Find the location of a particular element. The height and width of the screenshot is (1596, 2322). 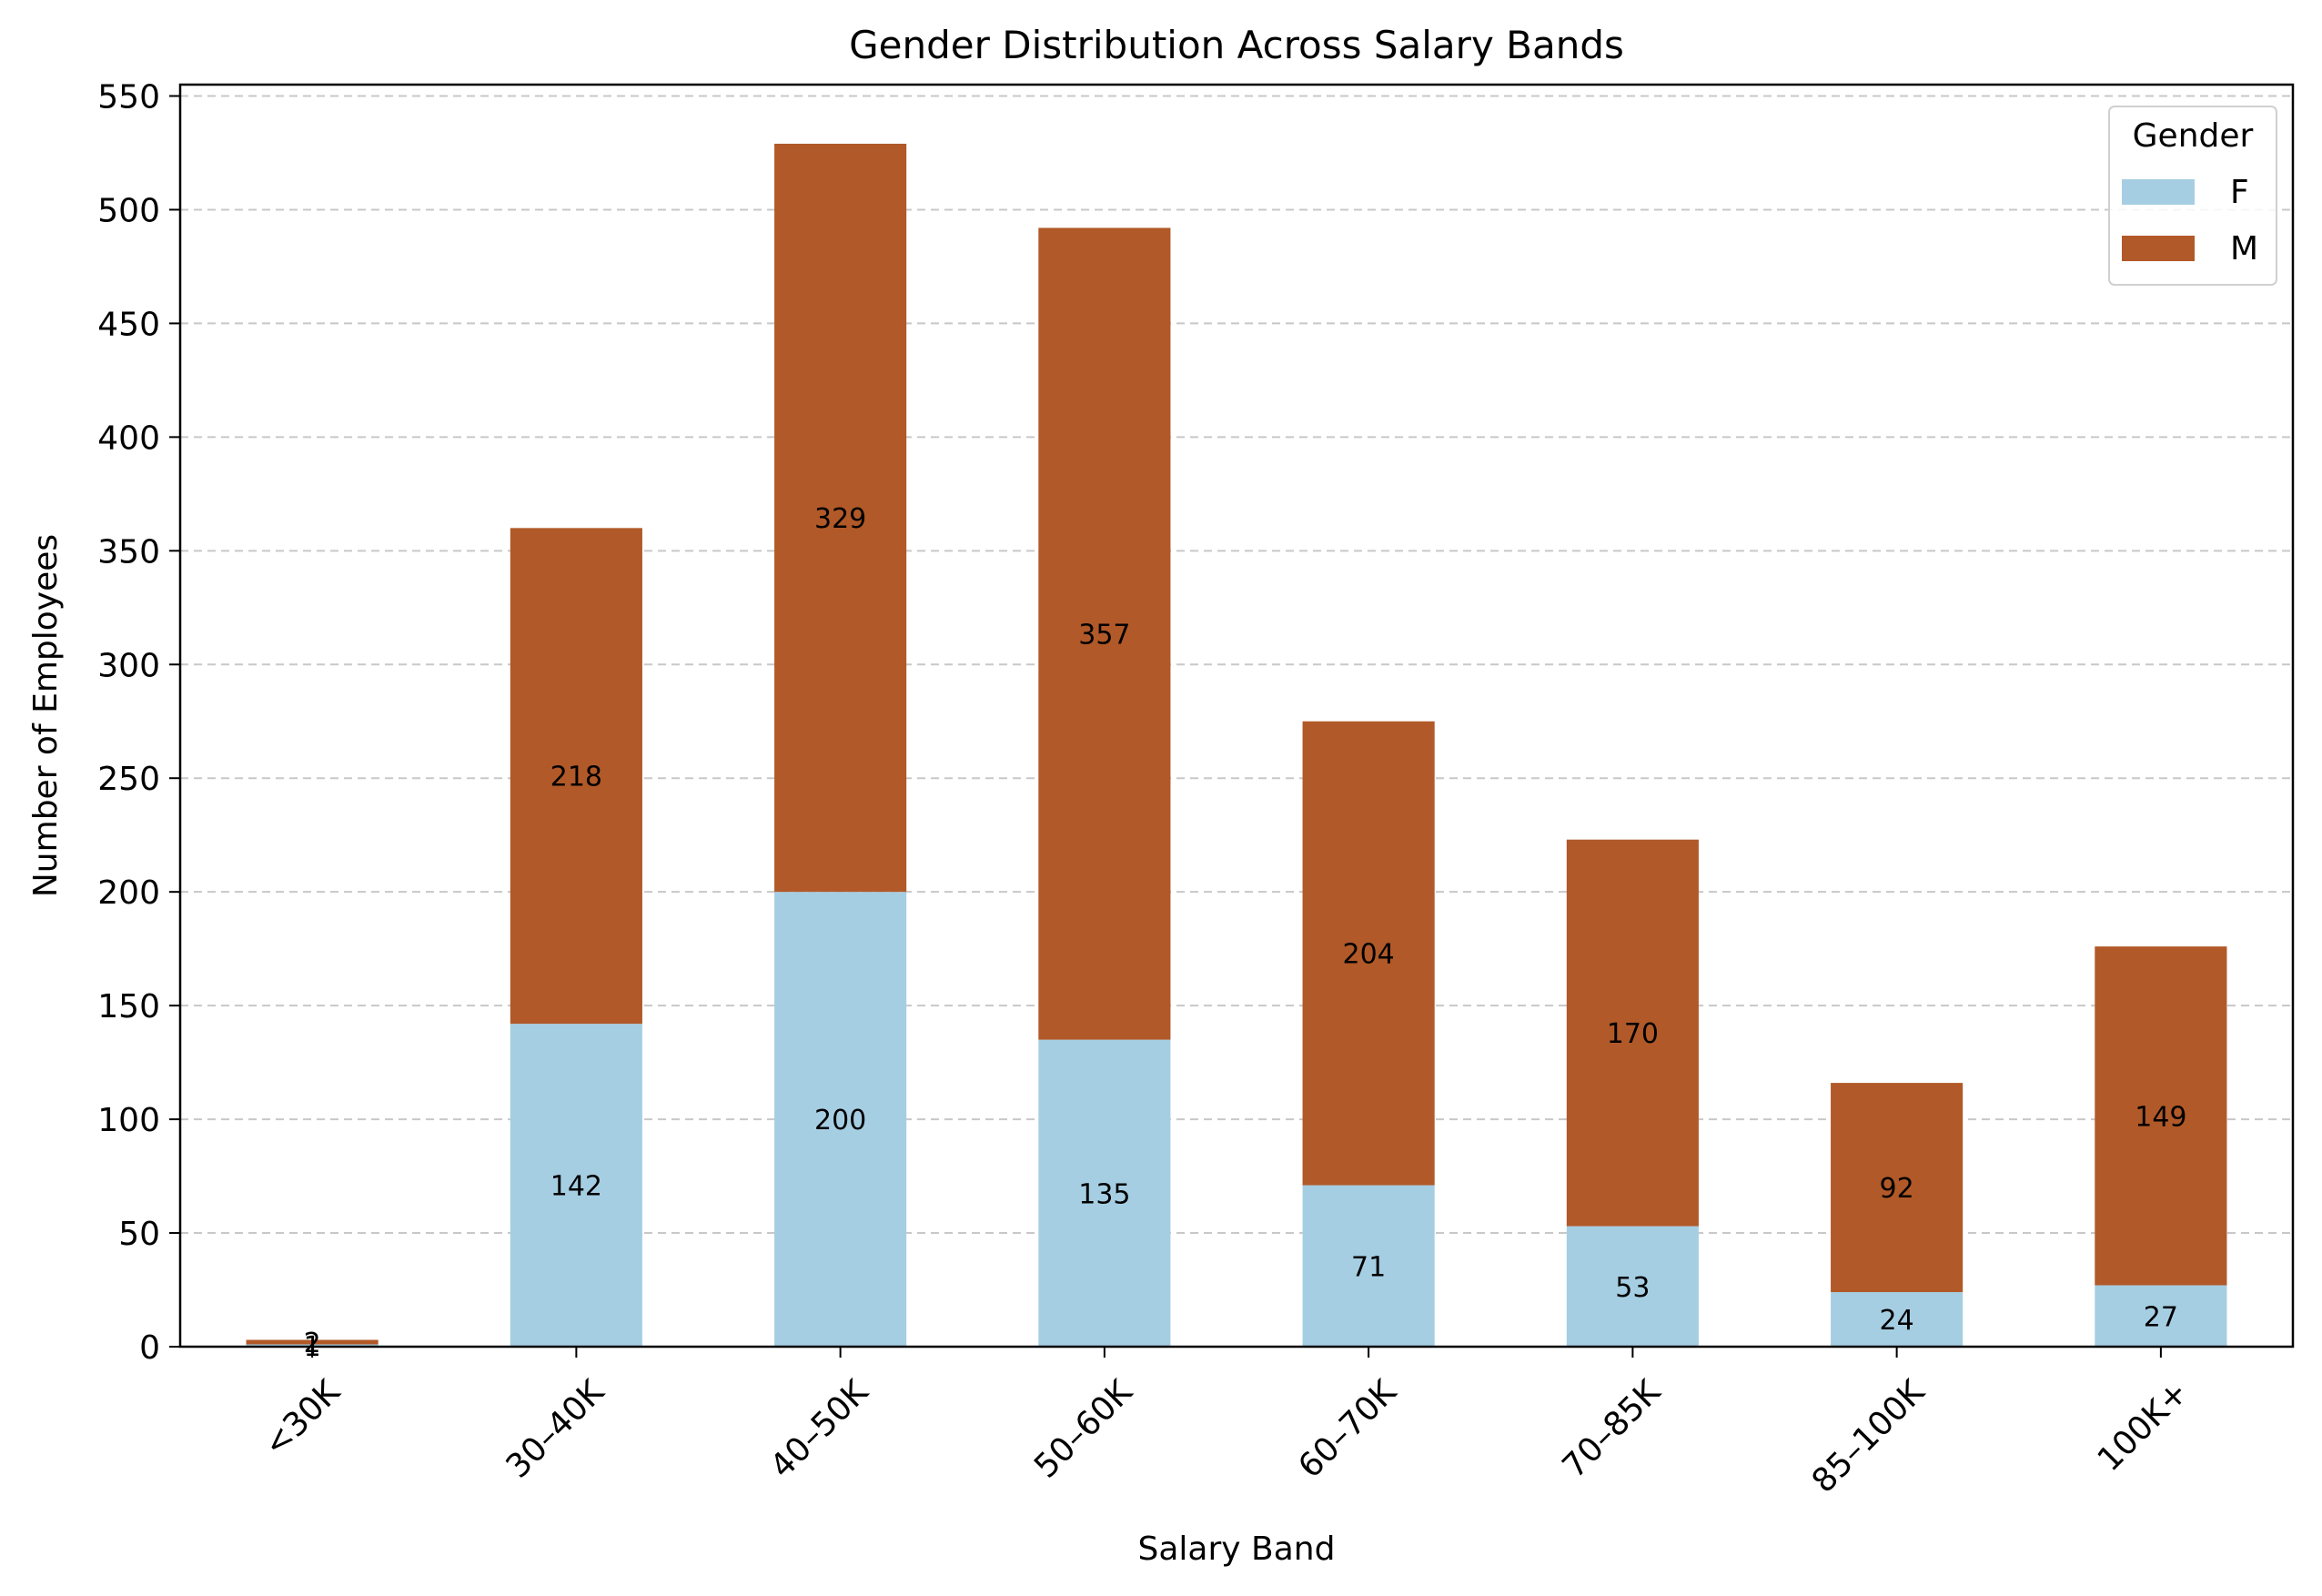

y-tick-label: 350 is located at coordinates (128, 552).